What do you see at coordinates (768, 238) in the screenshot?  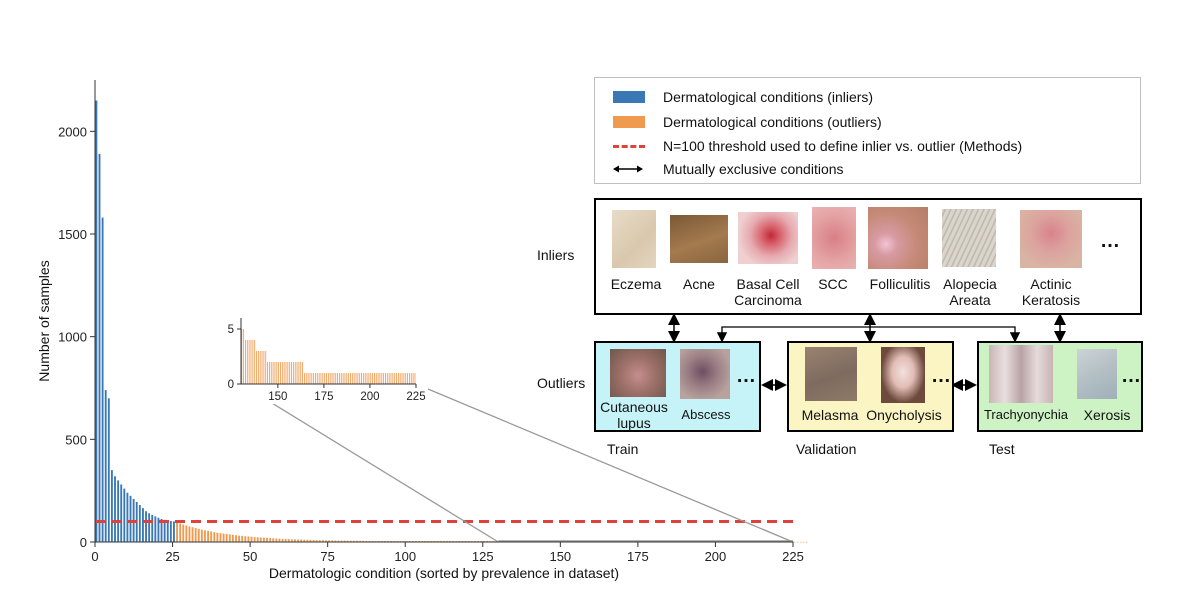 I see `basal-cell-carcinoma-thumbnail` at bounding box center [768, 238].